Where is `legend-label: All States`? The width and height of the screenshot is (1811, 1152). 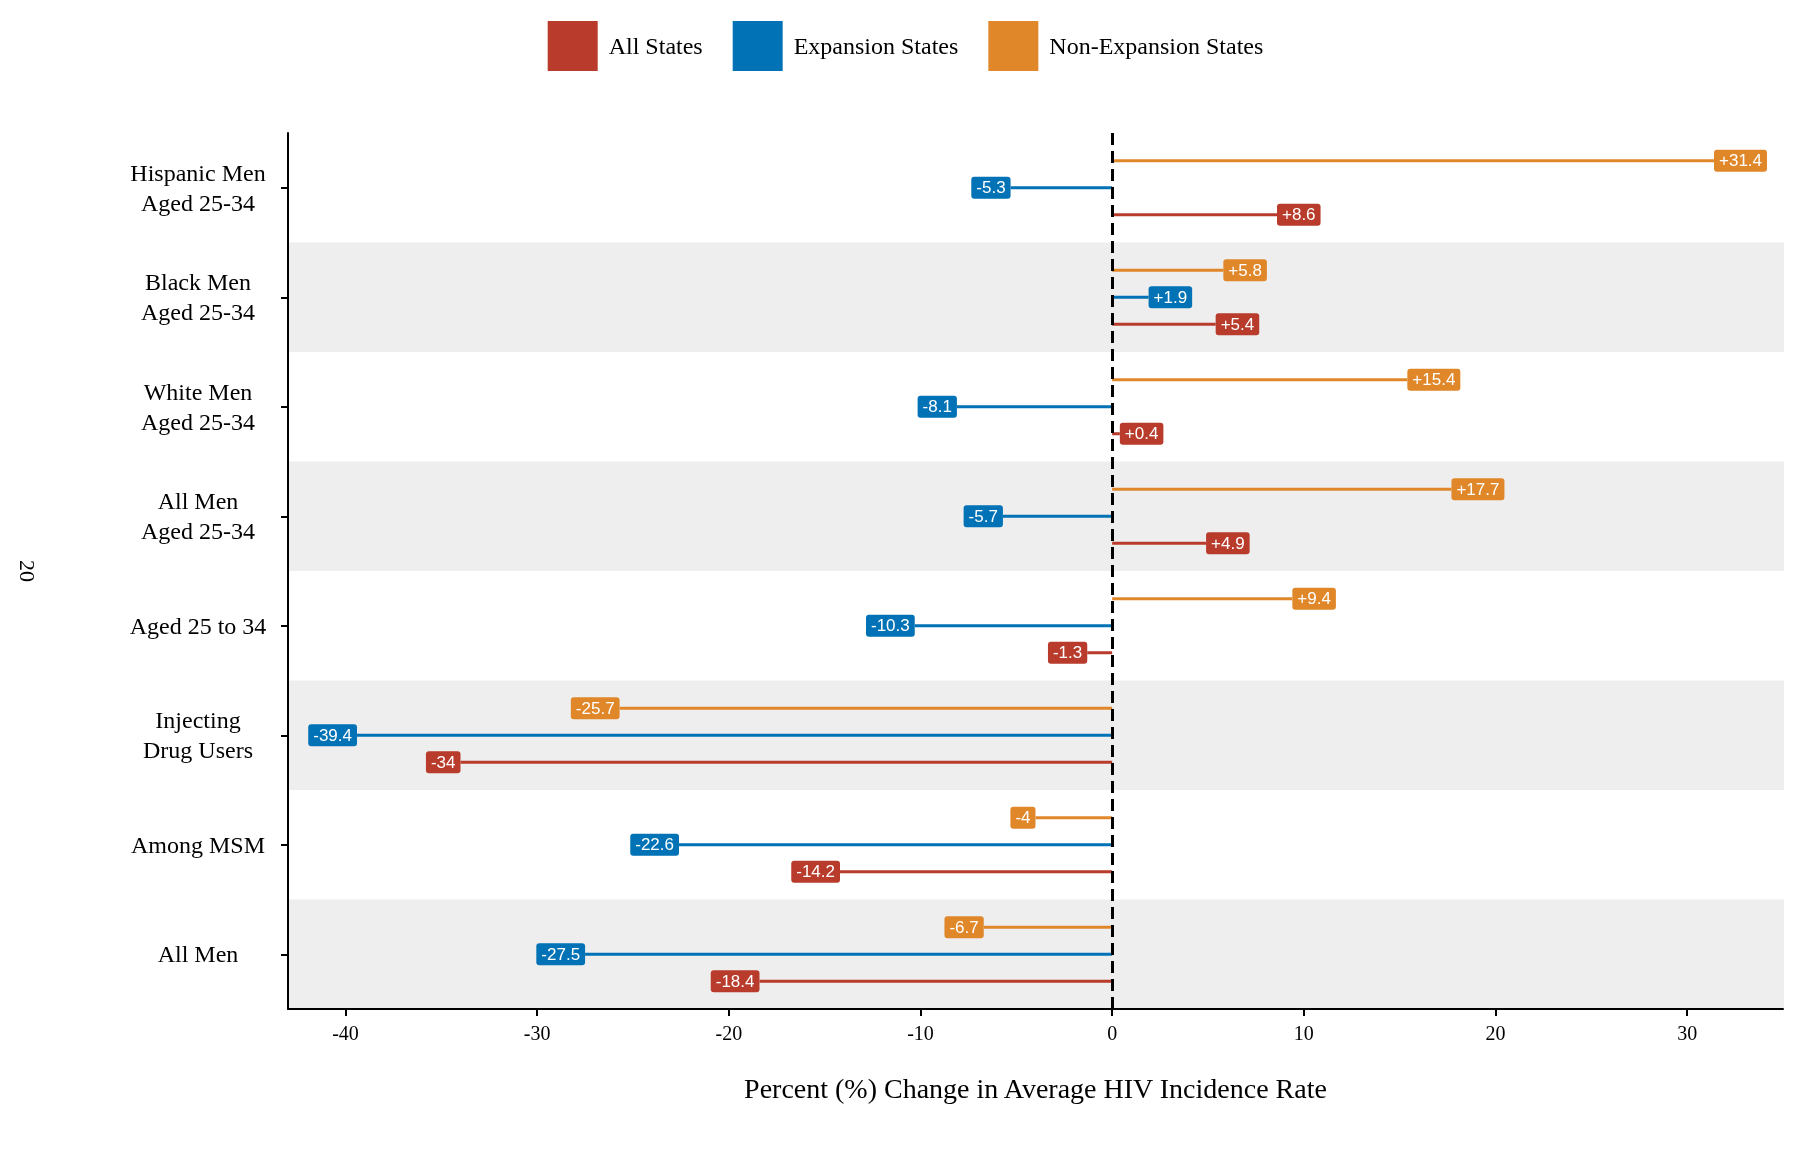 legend-label: All States is located at coordinates (655, 46).